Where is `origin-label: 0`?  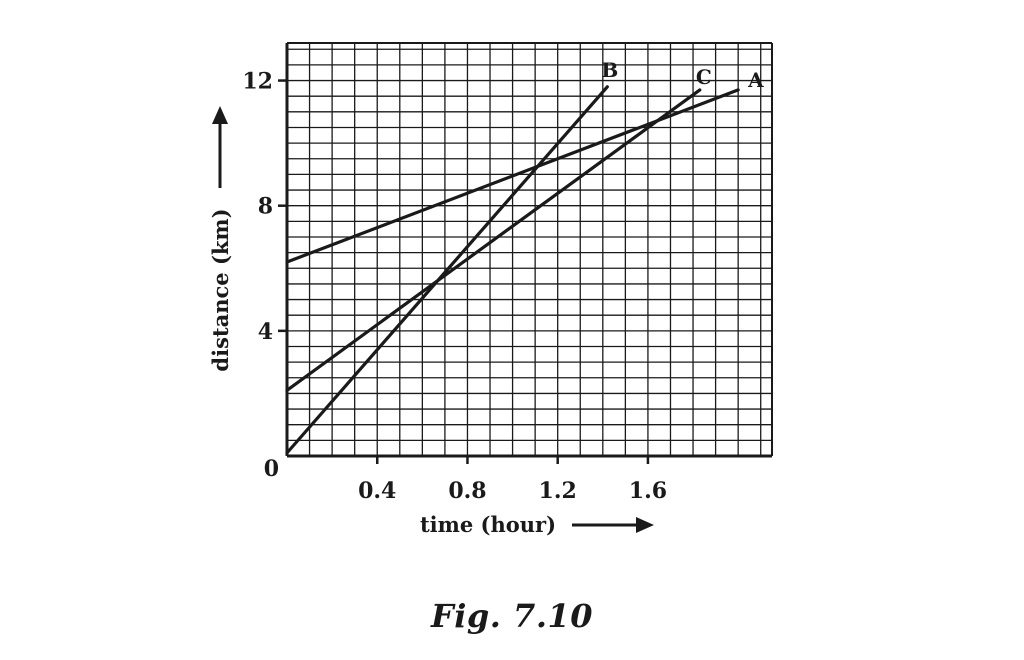 origin-label: 0 is located at coordinates (271, 469).